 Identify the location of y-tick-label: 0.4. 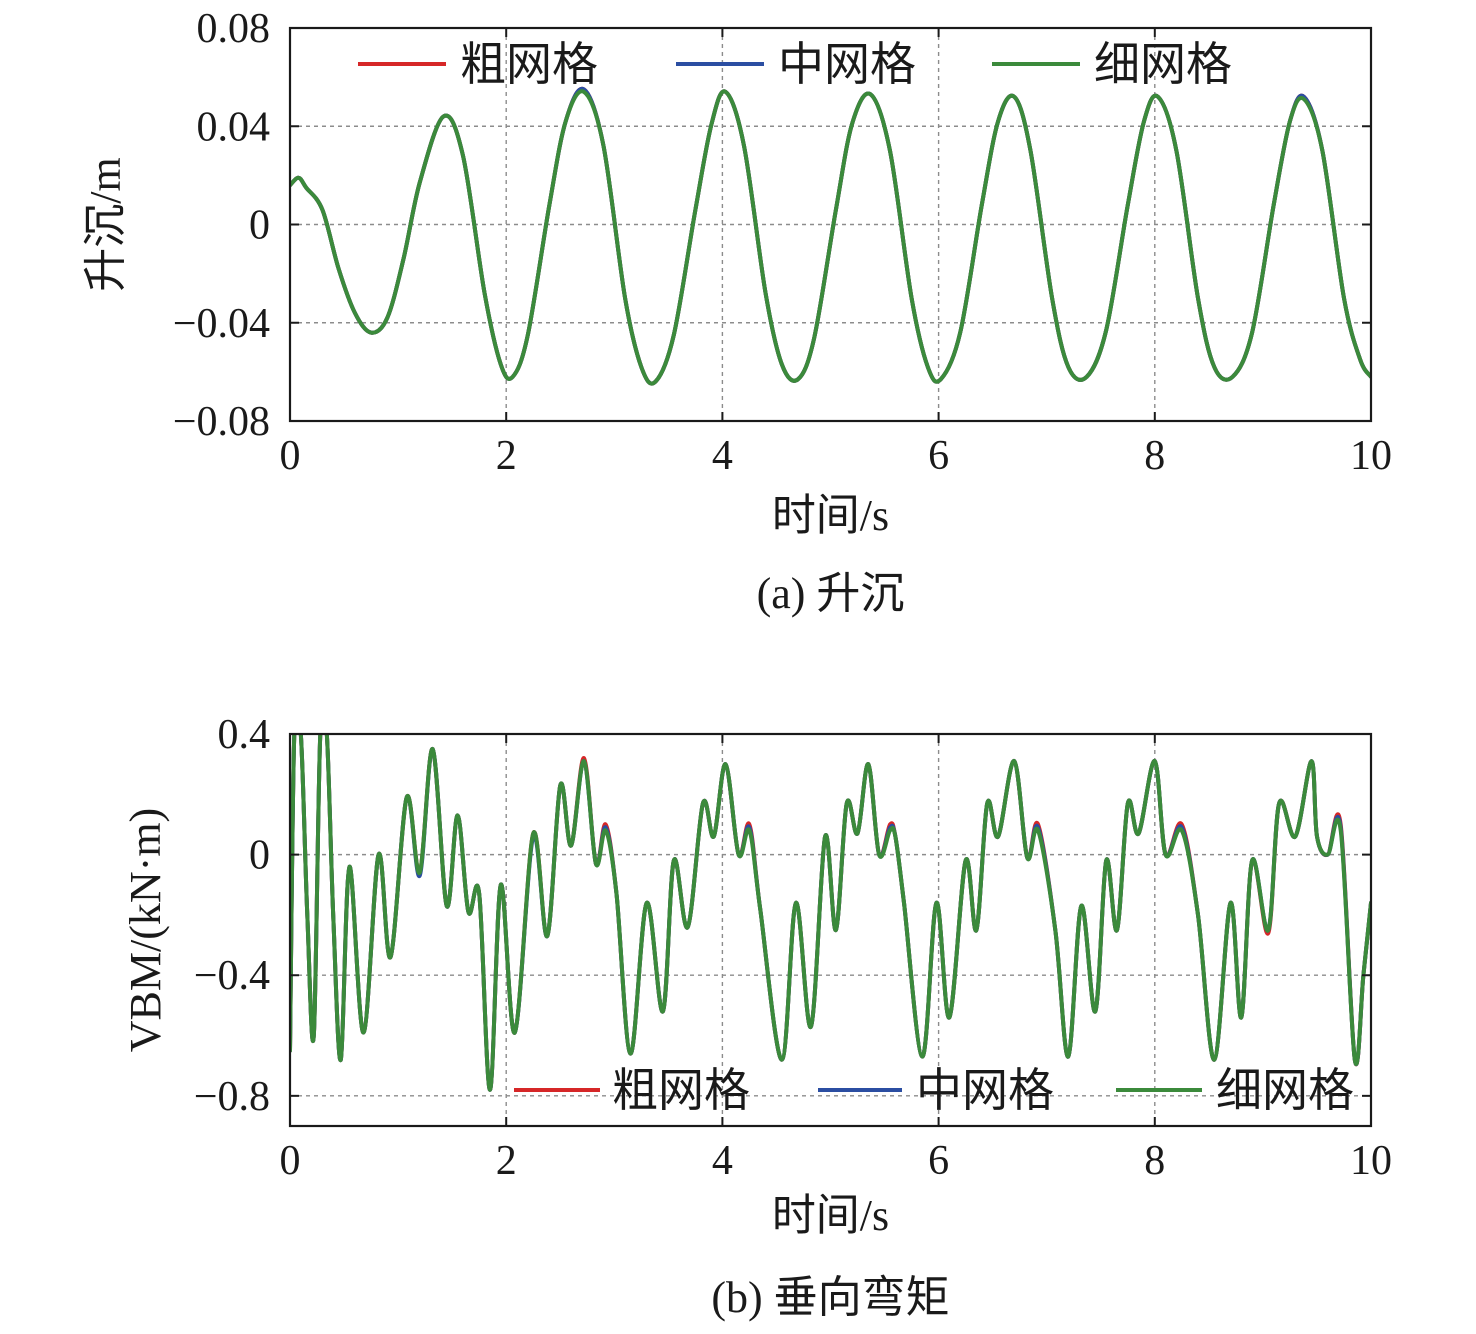
(244, 735).